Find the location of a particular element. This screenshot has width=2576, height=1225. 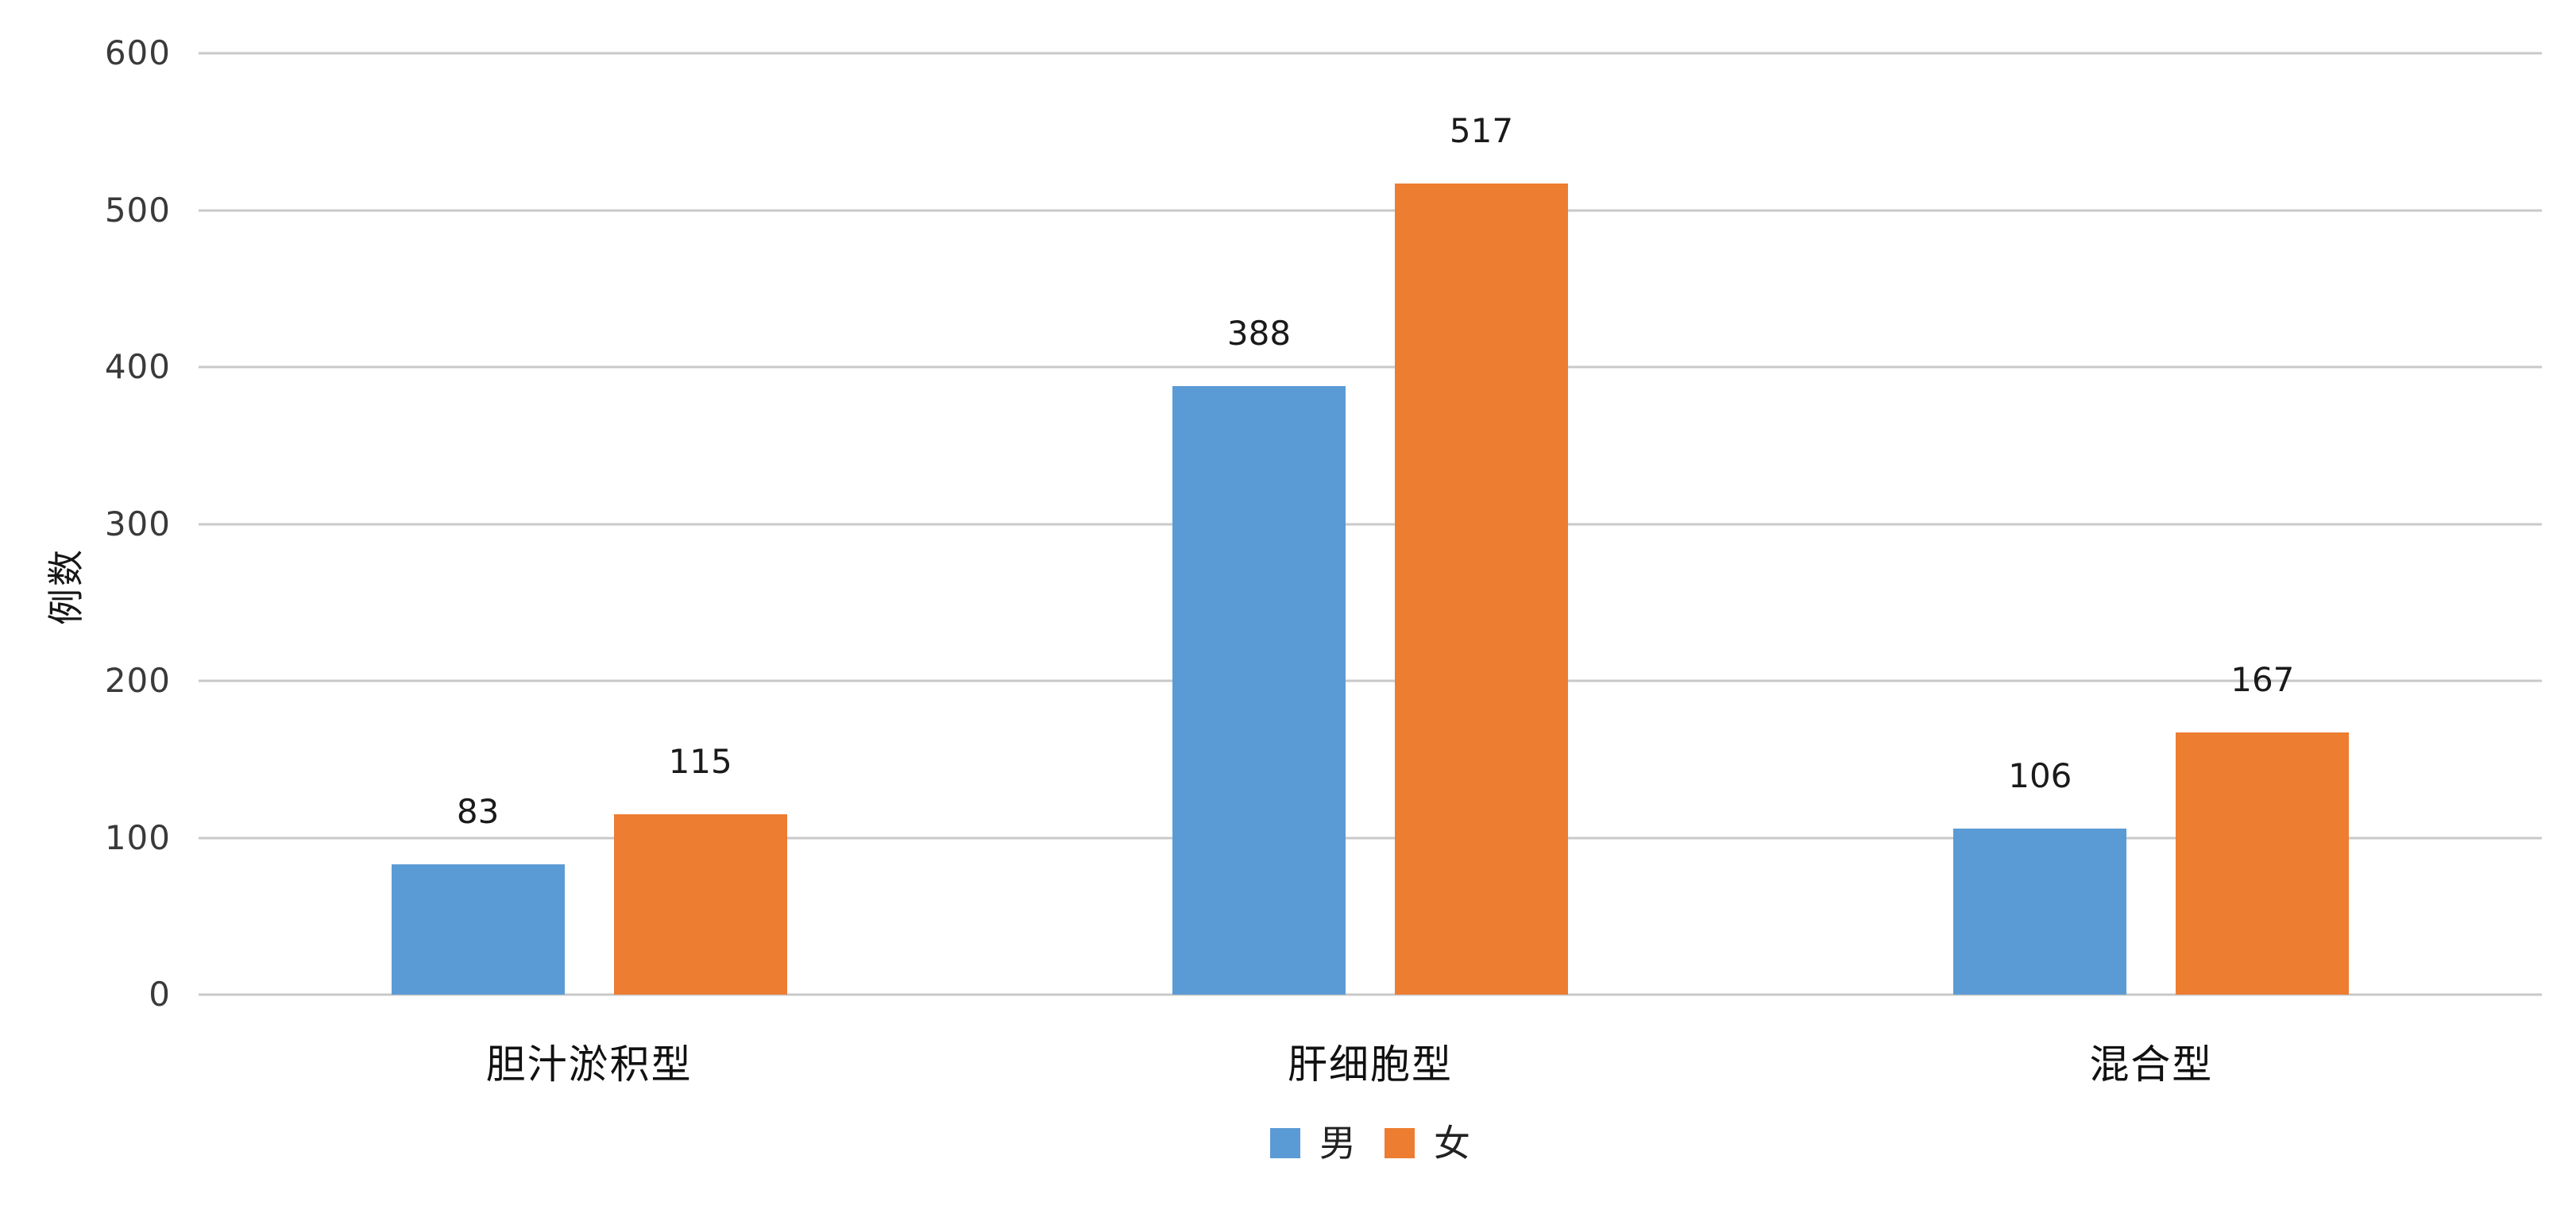

x-axis-labels: 胆汁淤积型 肝细胞型 混合型 is located at coordinates (1370, 1061).